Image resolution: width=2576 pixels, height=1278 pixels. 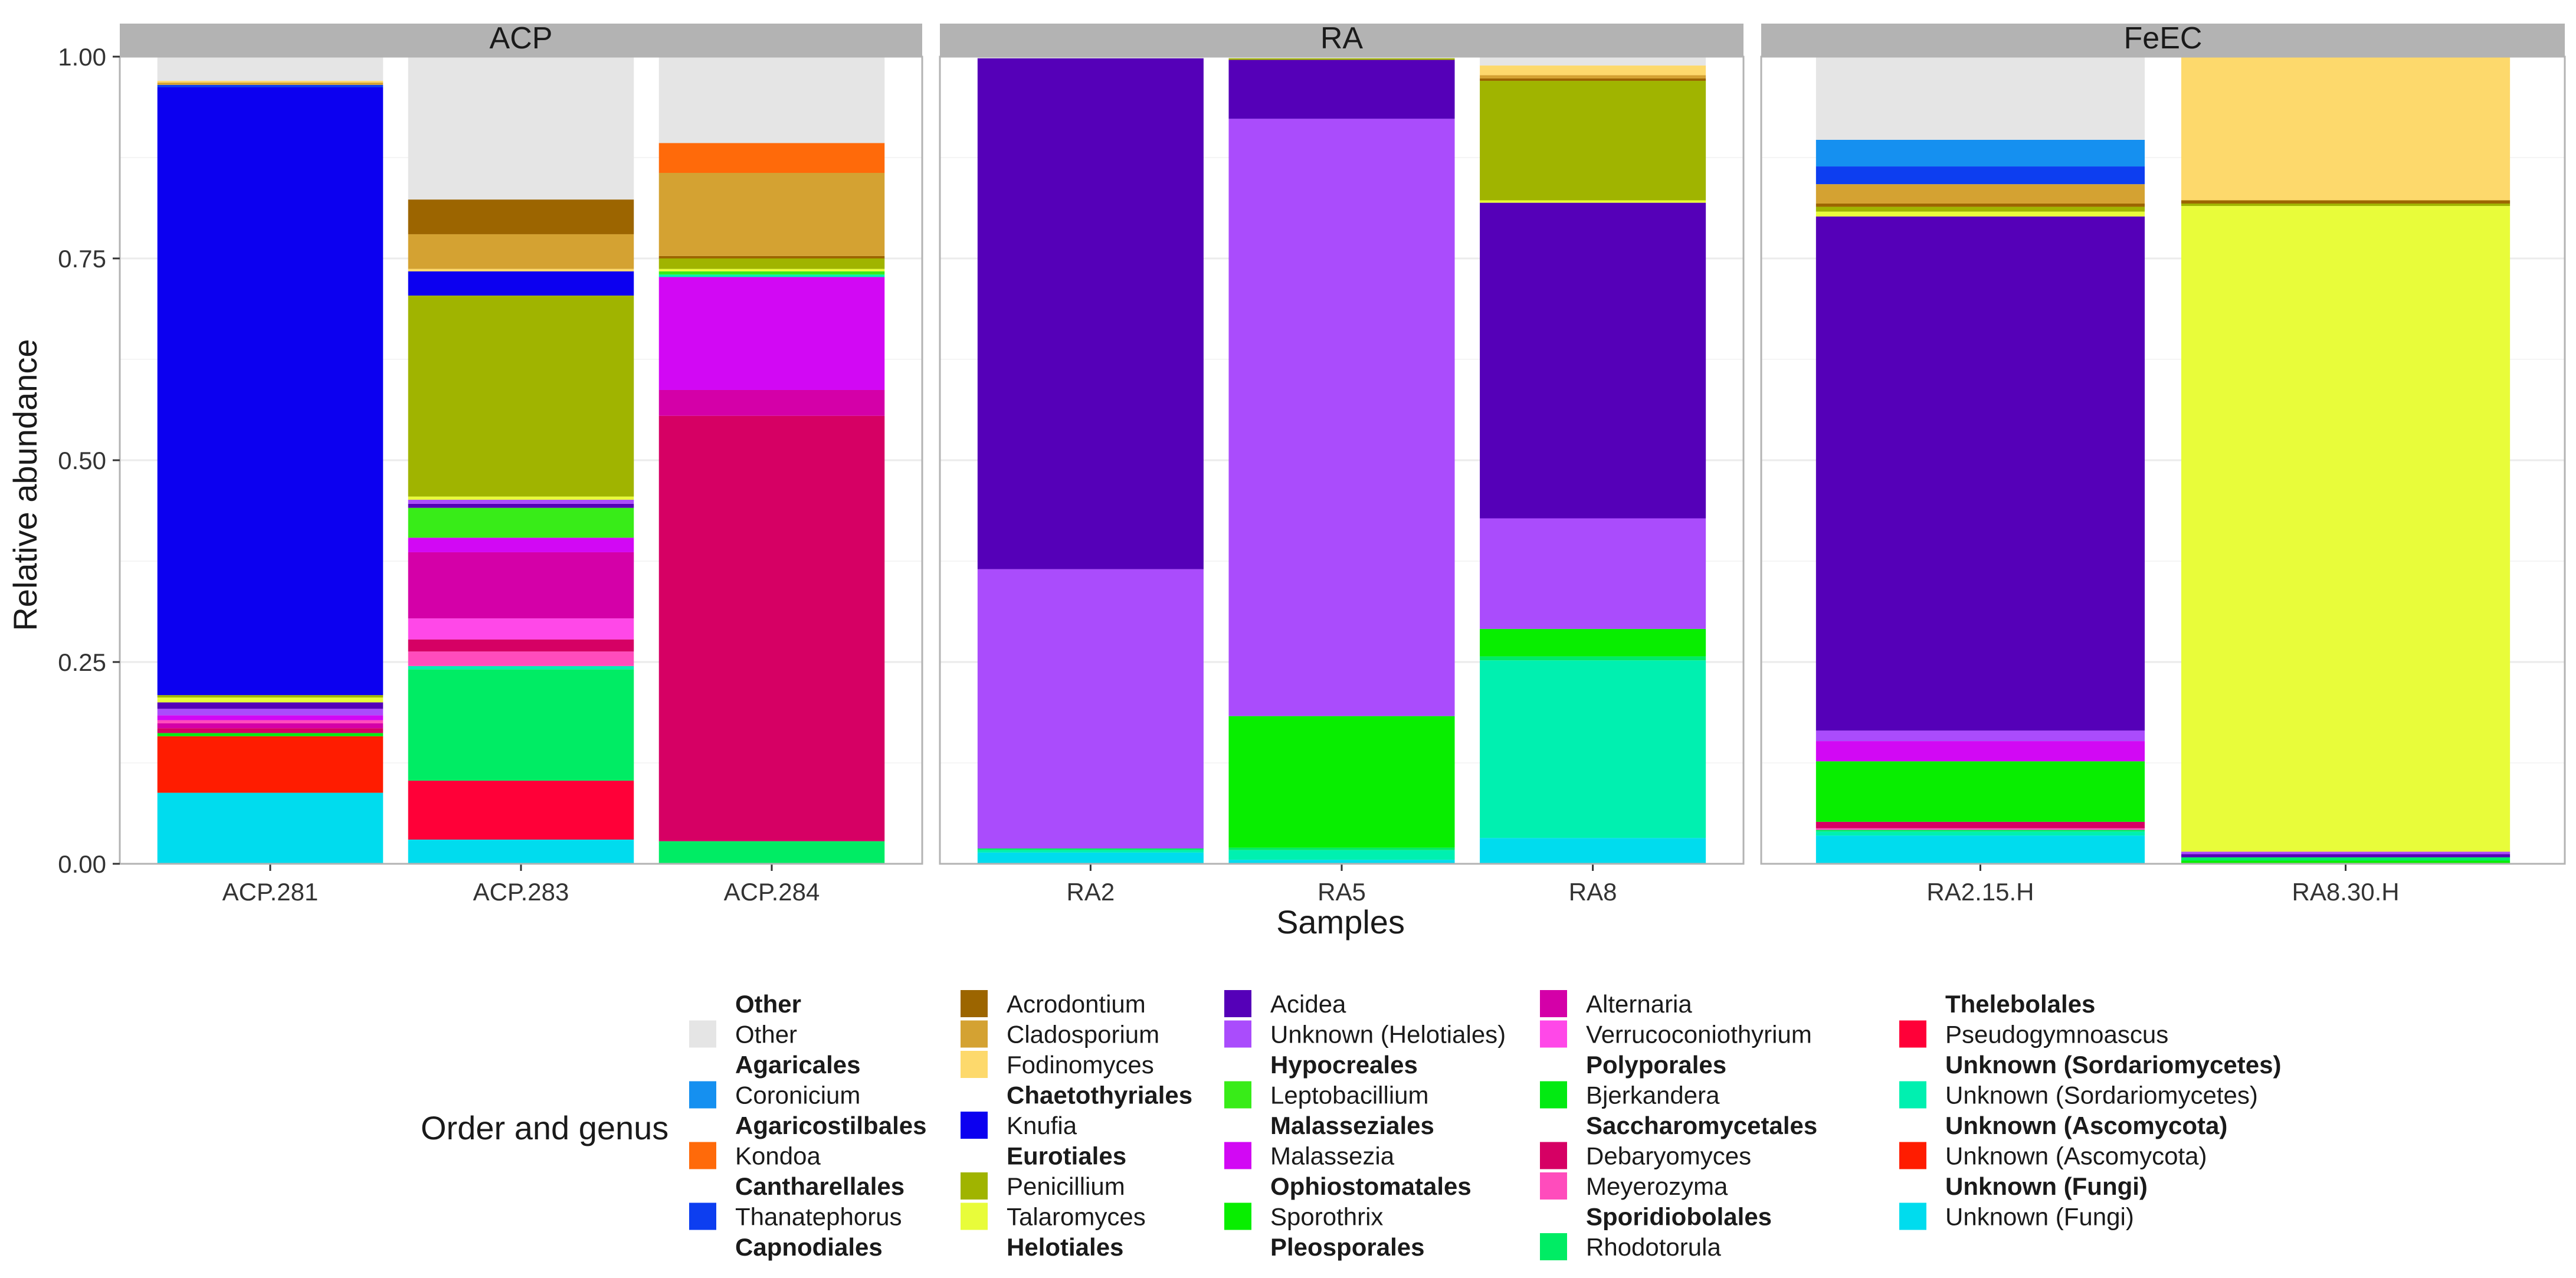 I want to click on bar-ACP.281, so click(x=270, y=461).